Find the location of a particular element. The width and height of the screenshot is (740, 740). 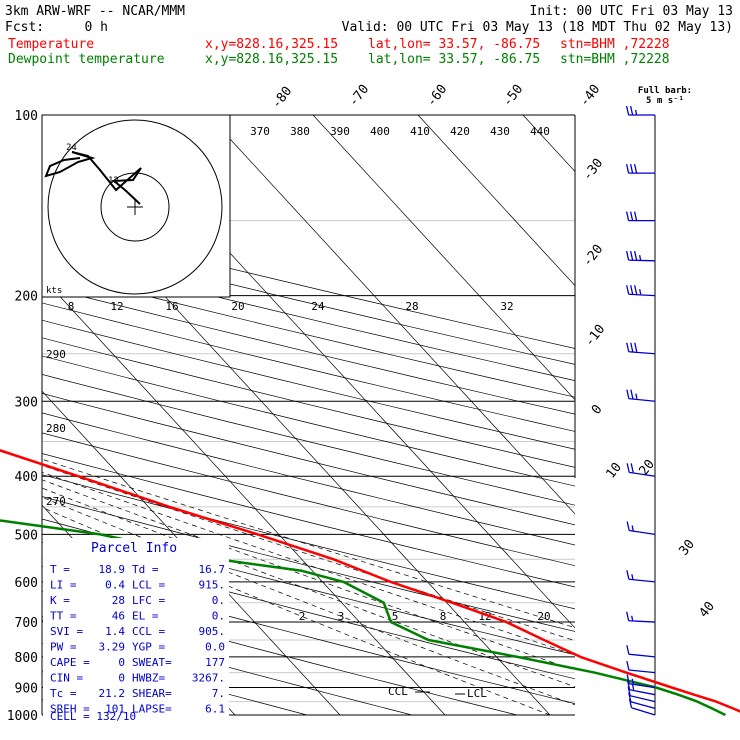

parcel-value-right: 3267. is located at coordinates (208, 678).